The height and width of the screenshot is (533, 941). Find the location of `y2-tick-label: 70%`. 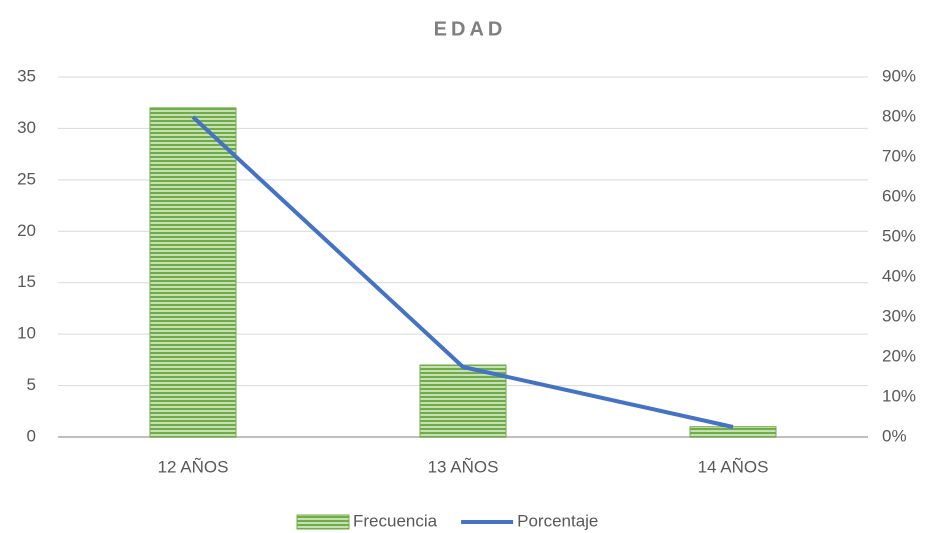

y2-tick-label: 70% is located at coordinates (899, 155).